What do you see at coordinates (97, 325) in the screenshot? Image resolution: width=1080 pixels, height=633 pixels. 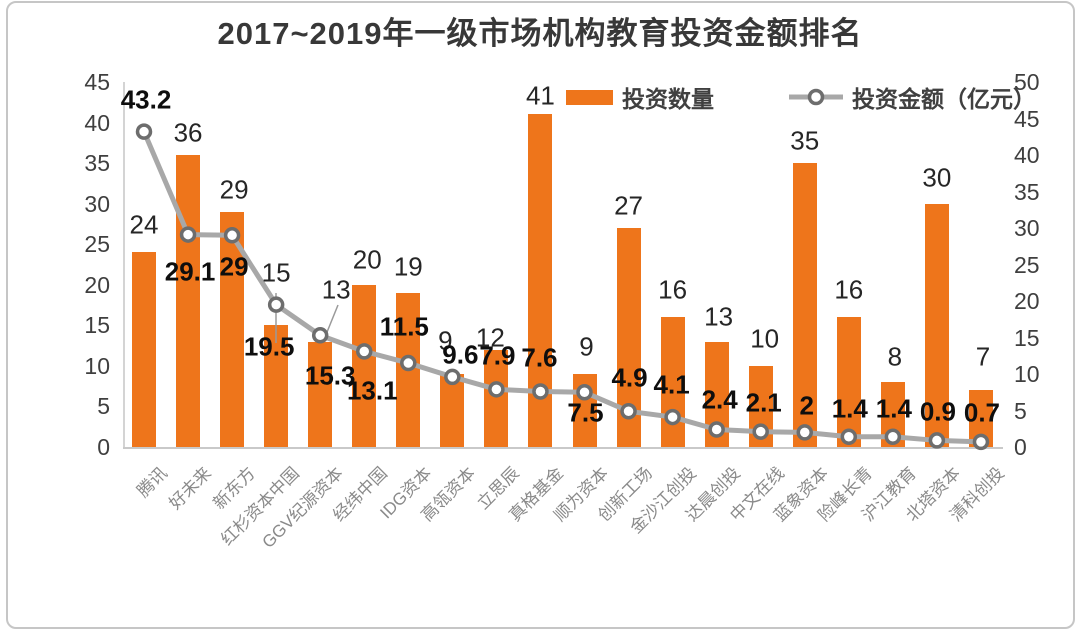 I see `y-left-tick-15: 15` at bounding box center [97, 325].